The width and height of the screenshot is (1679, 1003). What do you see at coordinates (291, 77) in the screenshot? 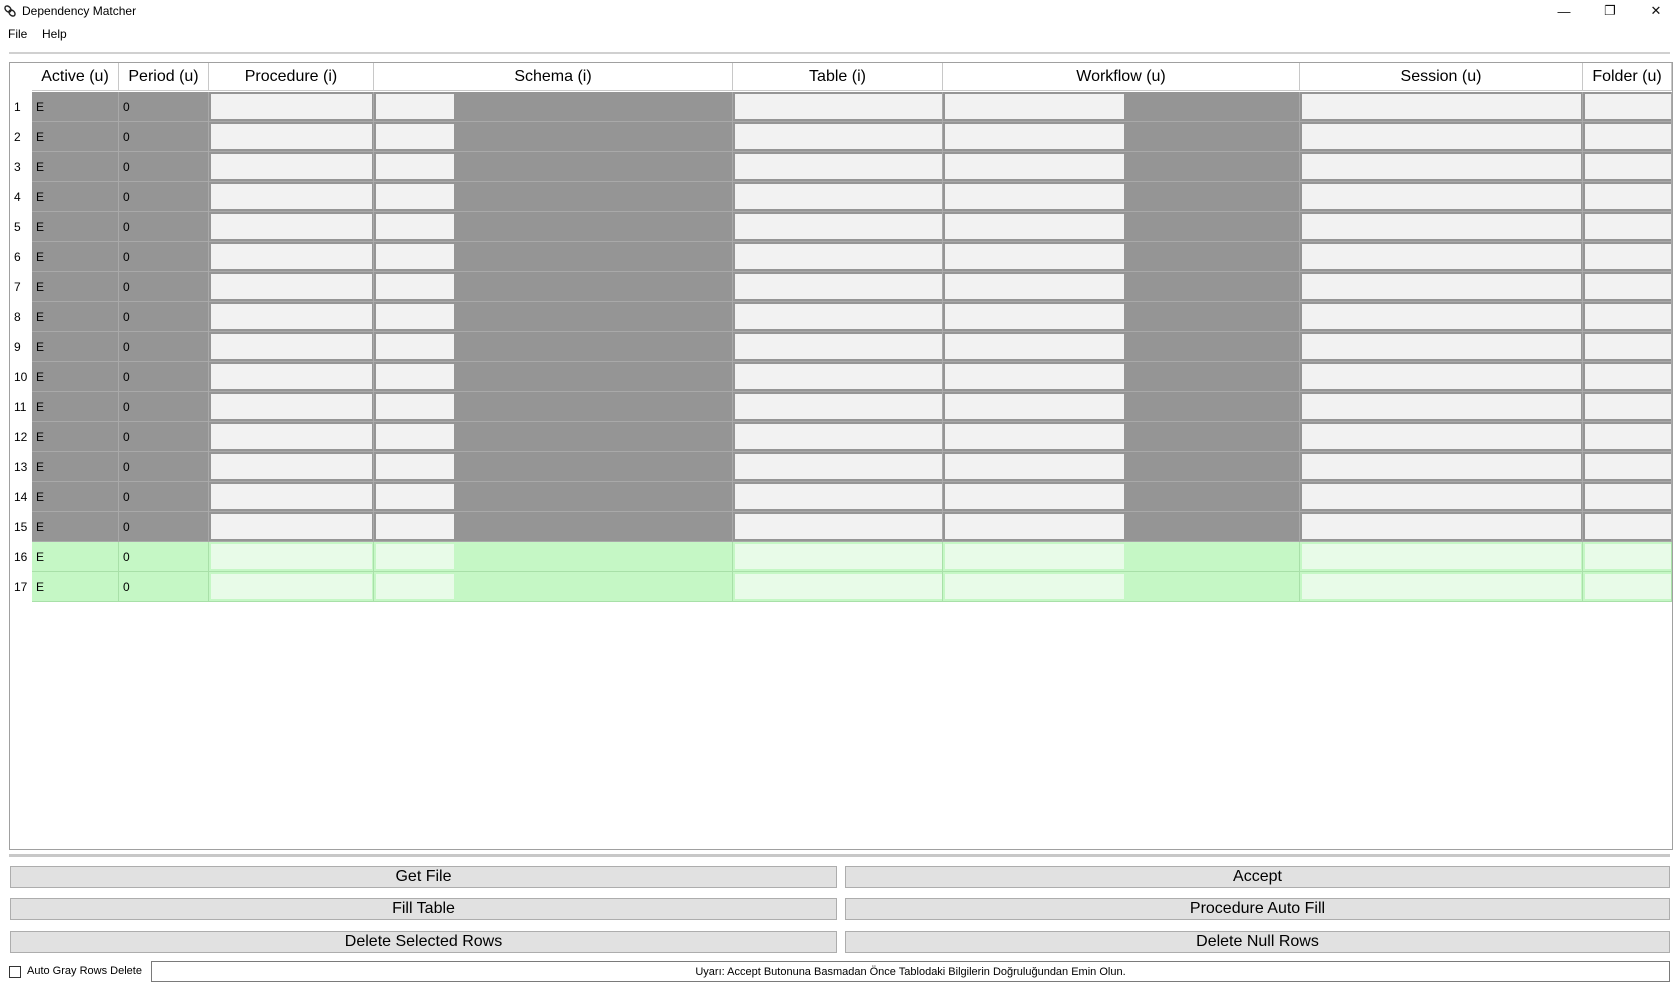
I see `column-header: Procedure (i)` at bounding box center [291, 77].